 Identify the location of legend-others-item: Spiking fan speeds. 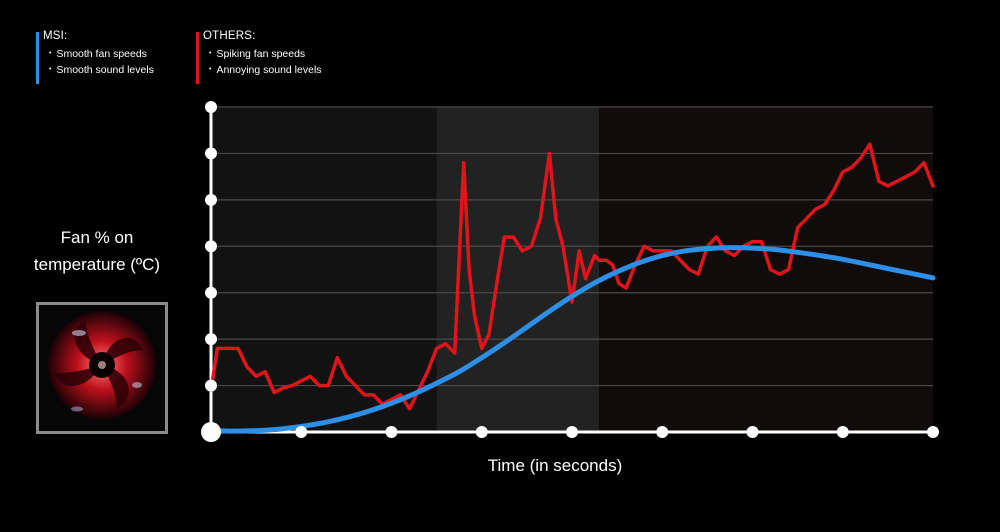
(262, 54).